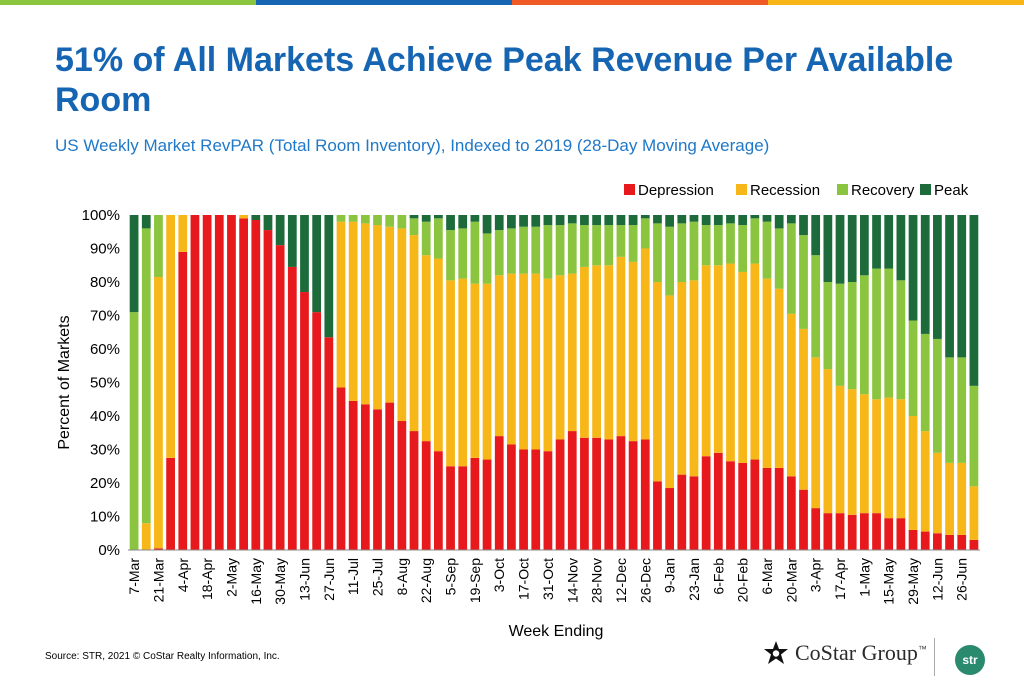 The height and width of the screenshot is (683, 1024). I want to click on x-tick-label: 8-Aug, so click(402, 576).